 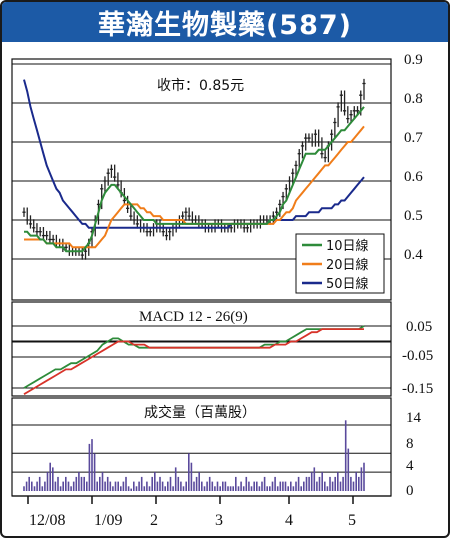 What do you see at coordinates (219, 520) in the screenshot?
I see `x-tick-label: 3` at bounding box center [219, 520].